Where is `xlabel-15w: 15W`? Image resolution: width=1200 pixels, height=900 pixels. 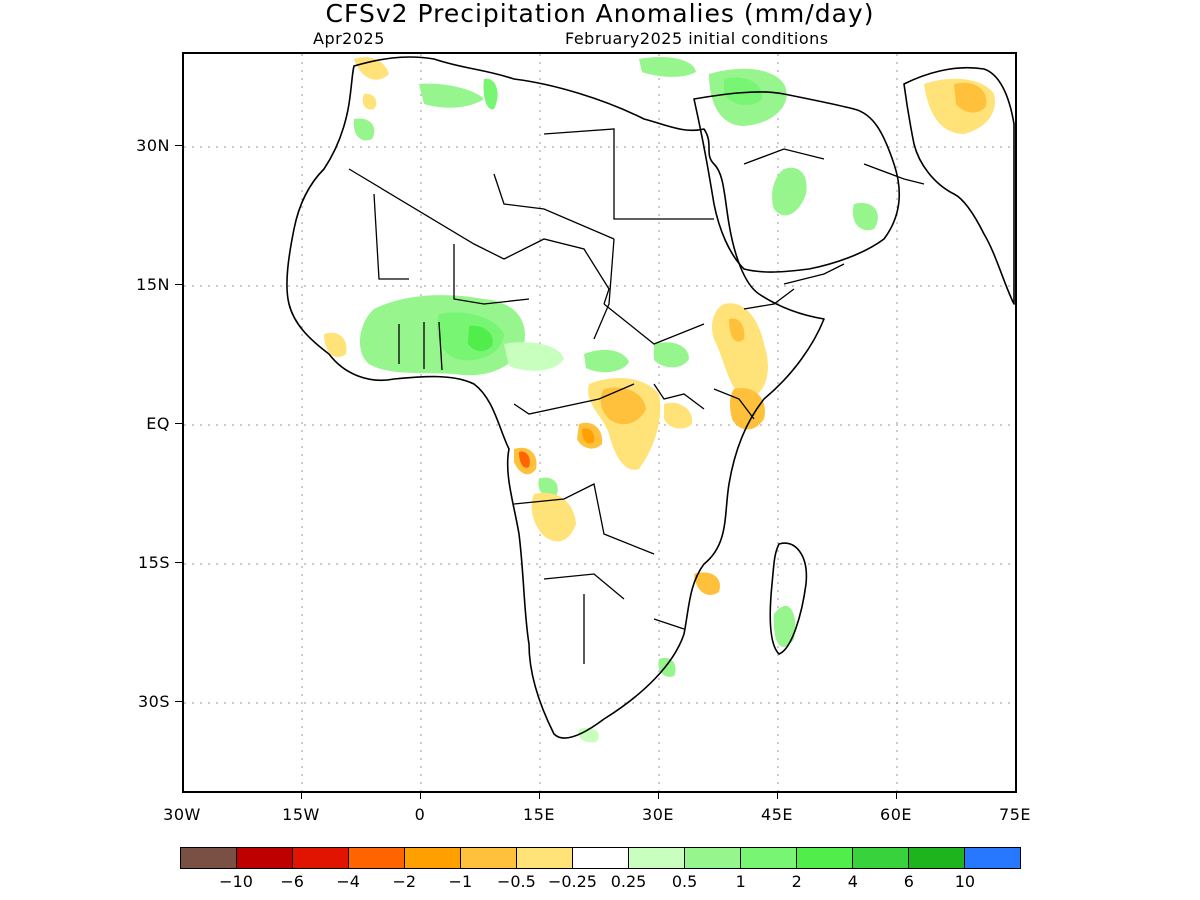
xlabel-15w: 15W is located at coordinates (301, 814).